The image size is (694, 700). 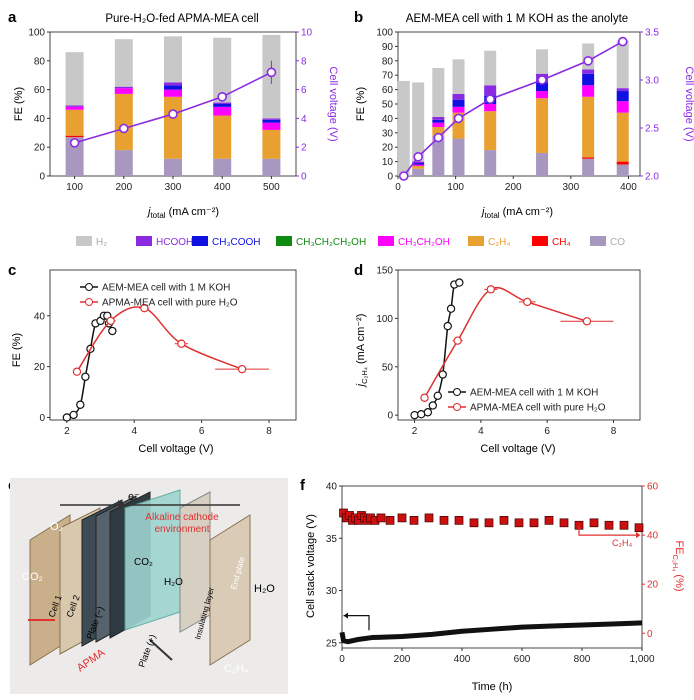 What do you see at coordinates (388, 76) in the screenshot?
I see `panel-b-ytick-label: 70` at bounding box center [388, 76].